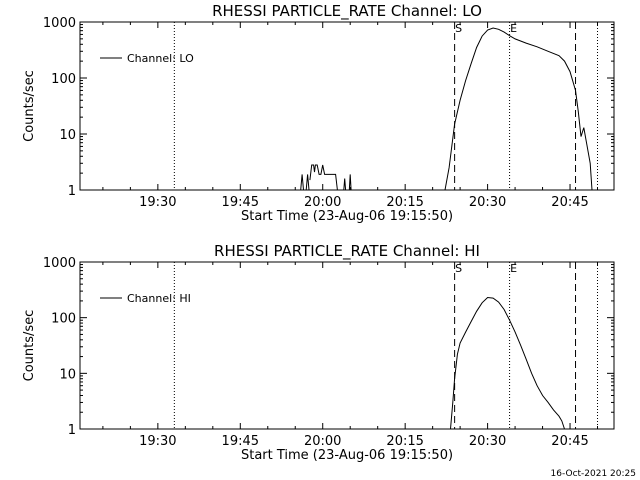  What do you see at coordinates (593, 474) in the screenshot?
I see `footer-timestamp: 16-Oct-2021 20:25` at bounding box center [593, 474].